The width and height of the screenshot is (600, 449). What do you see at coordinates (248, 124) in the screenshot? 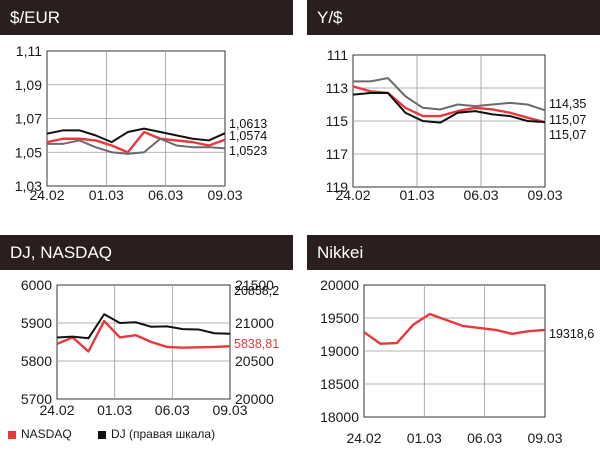
I see `end-value-label: 1,0613` at bounding box center [248, 124].